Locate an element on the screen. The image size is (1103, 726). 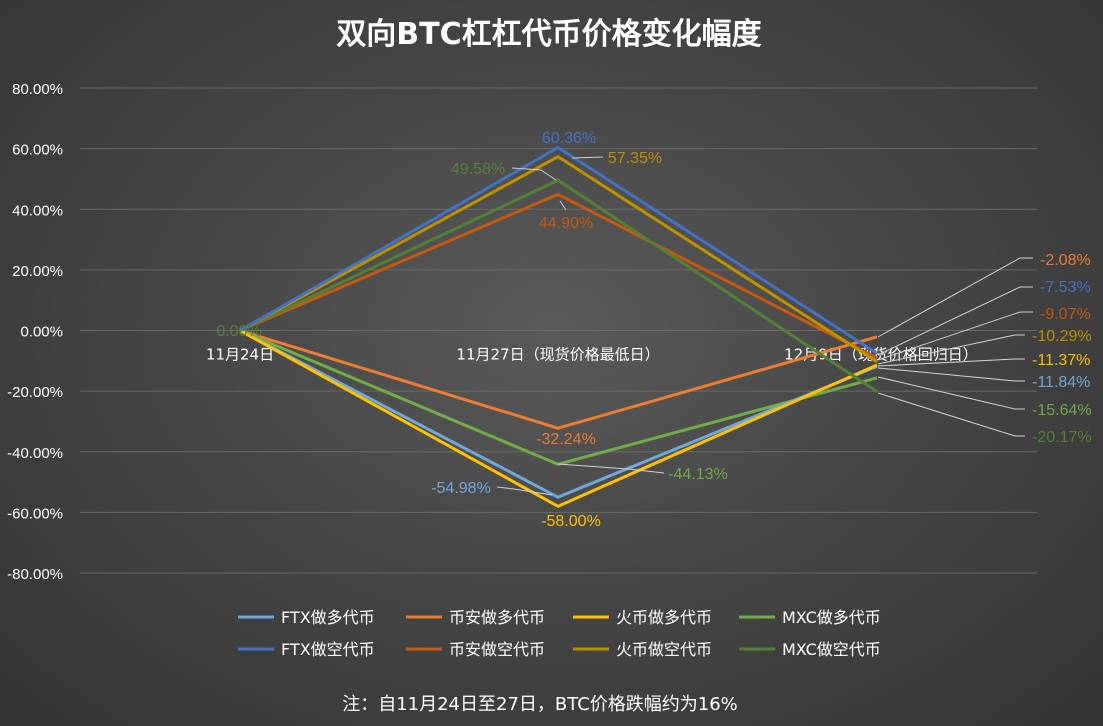
legend-label: 币安做多代币 is located at coordinates (497, 617).